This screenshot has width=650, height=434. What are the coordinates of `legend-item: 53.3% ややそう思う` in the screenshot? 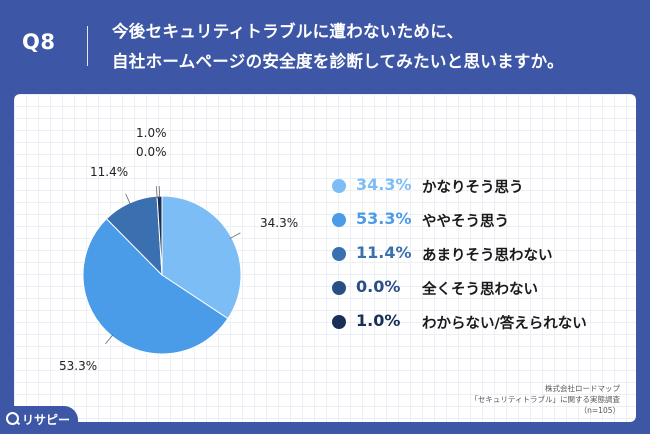 It's located at (477, 220).